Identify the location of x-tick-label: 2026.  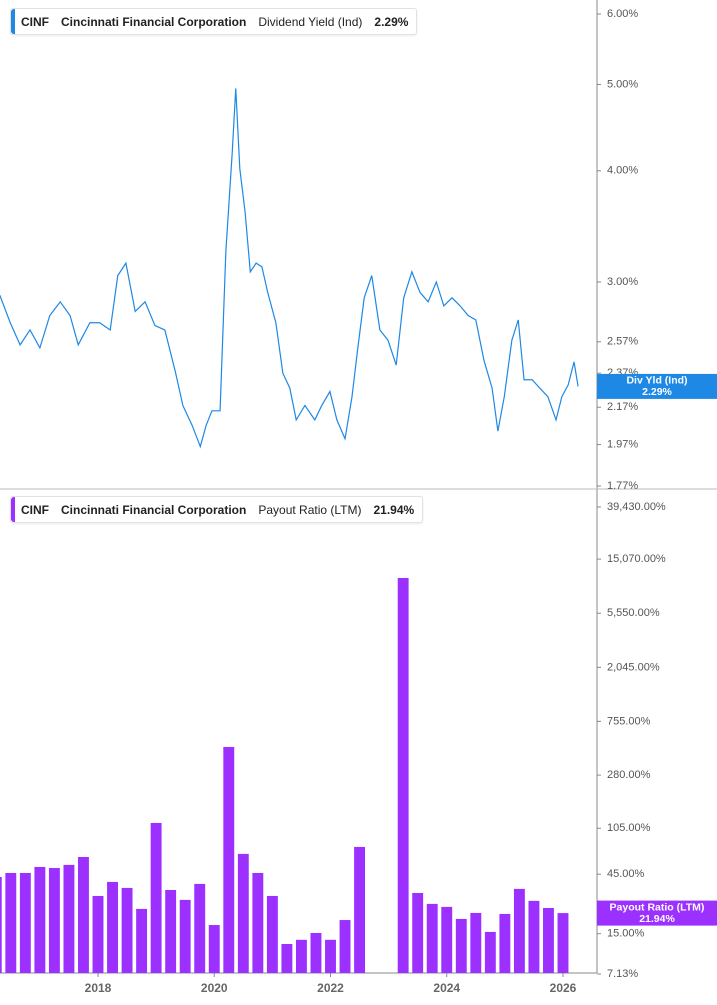
(563, 988).